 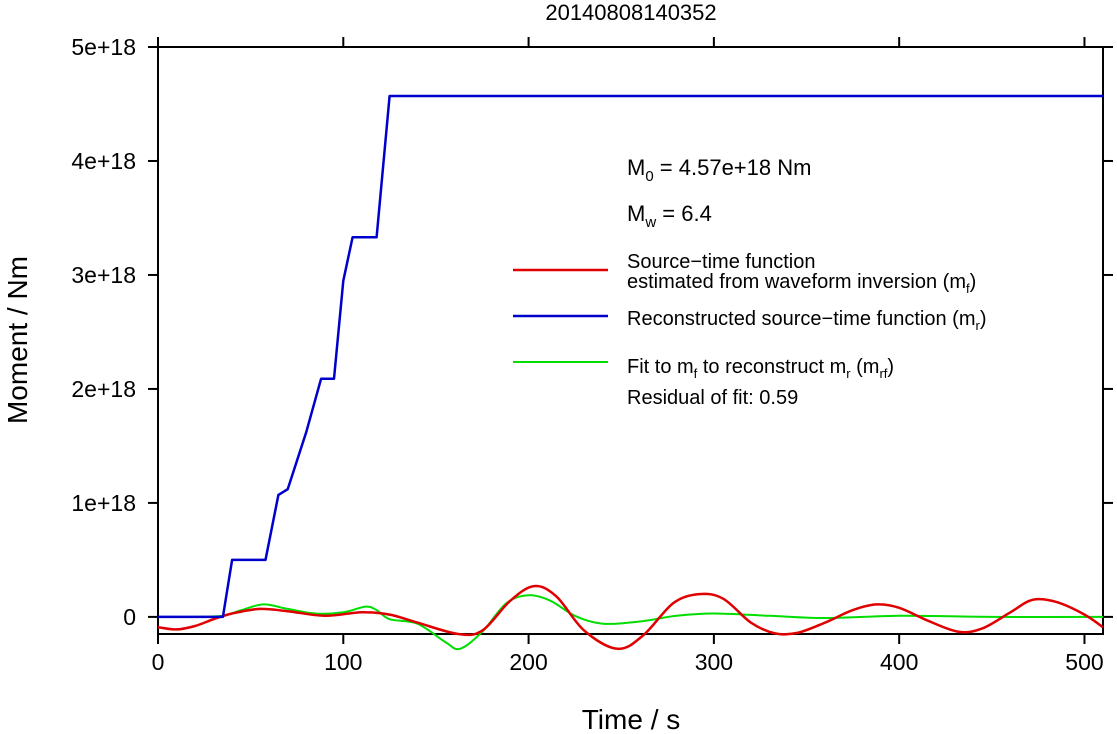 I want to click on residual-label: Residual of fit: 0.59, so click(x=712, y=398).